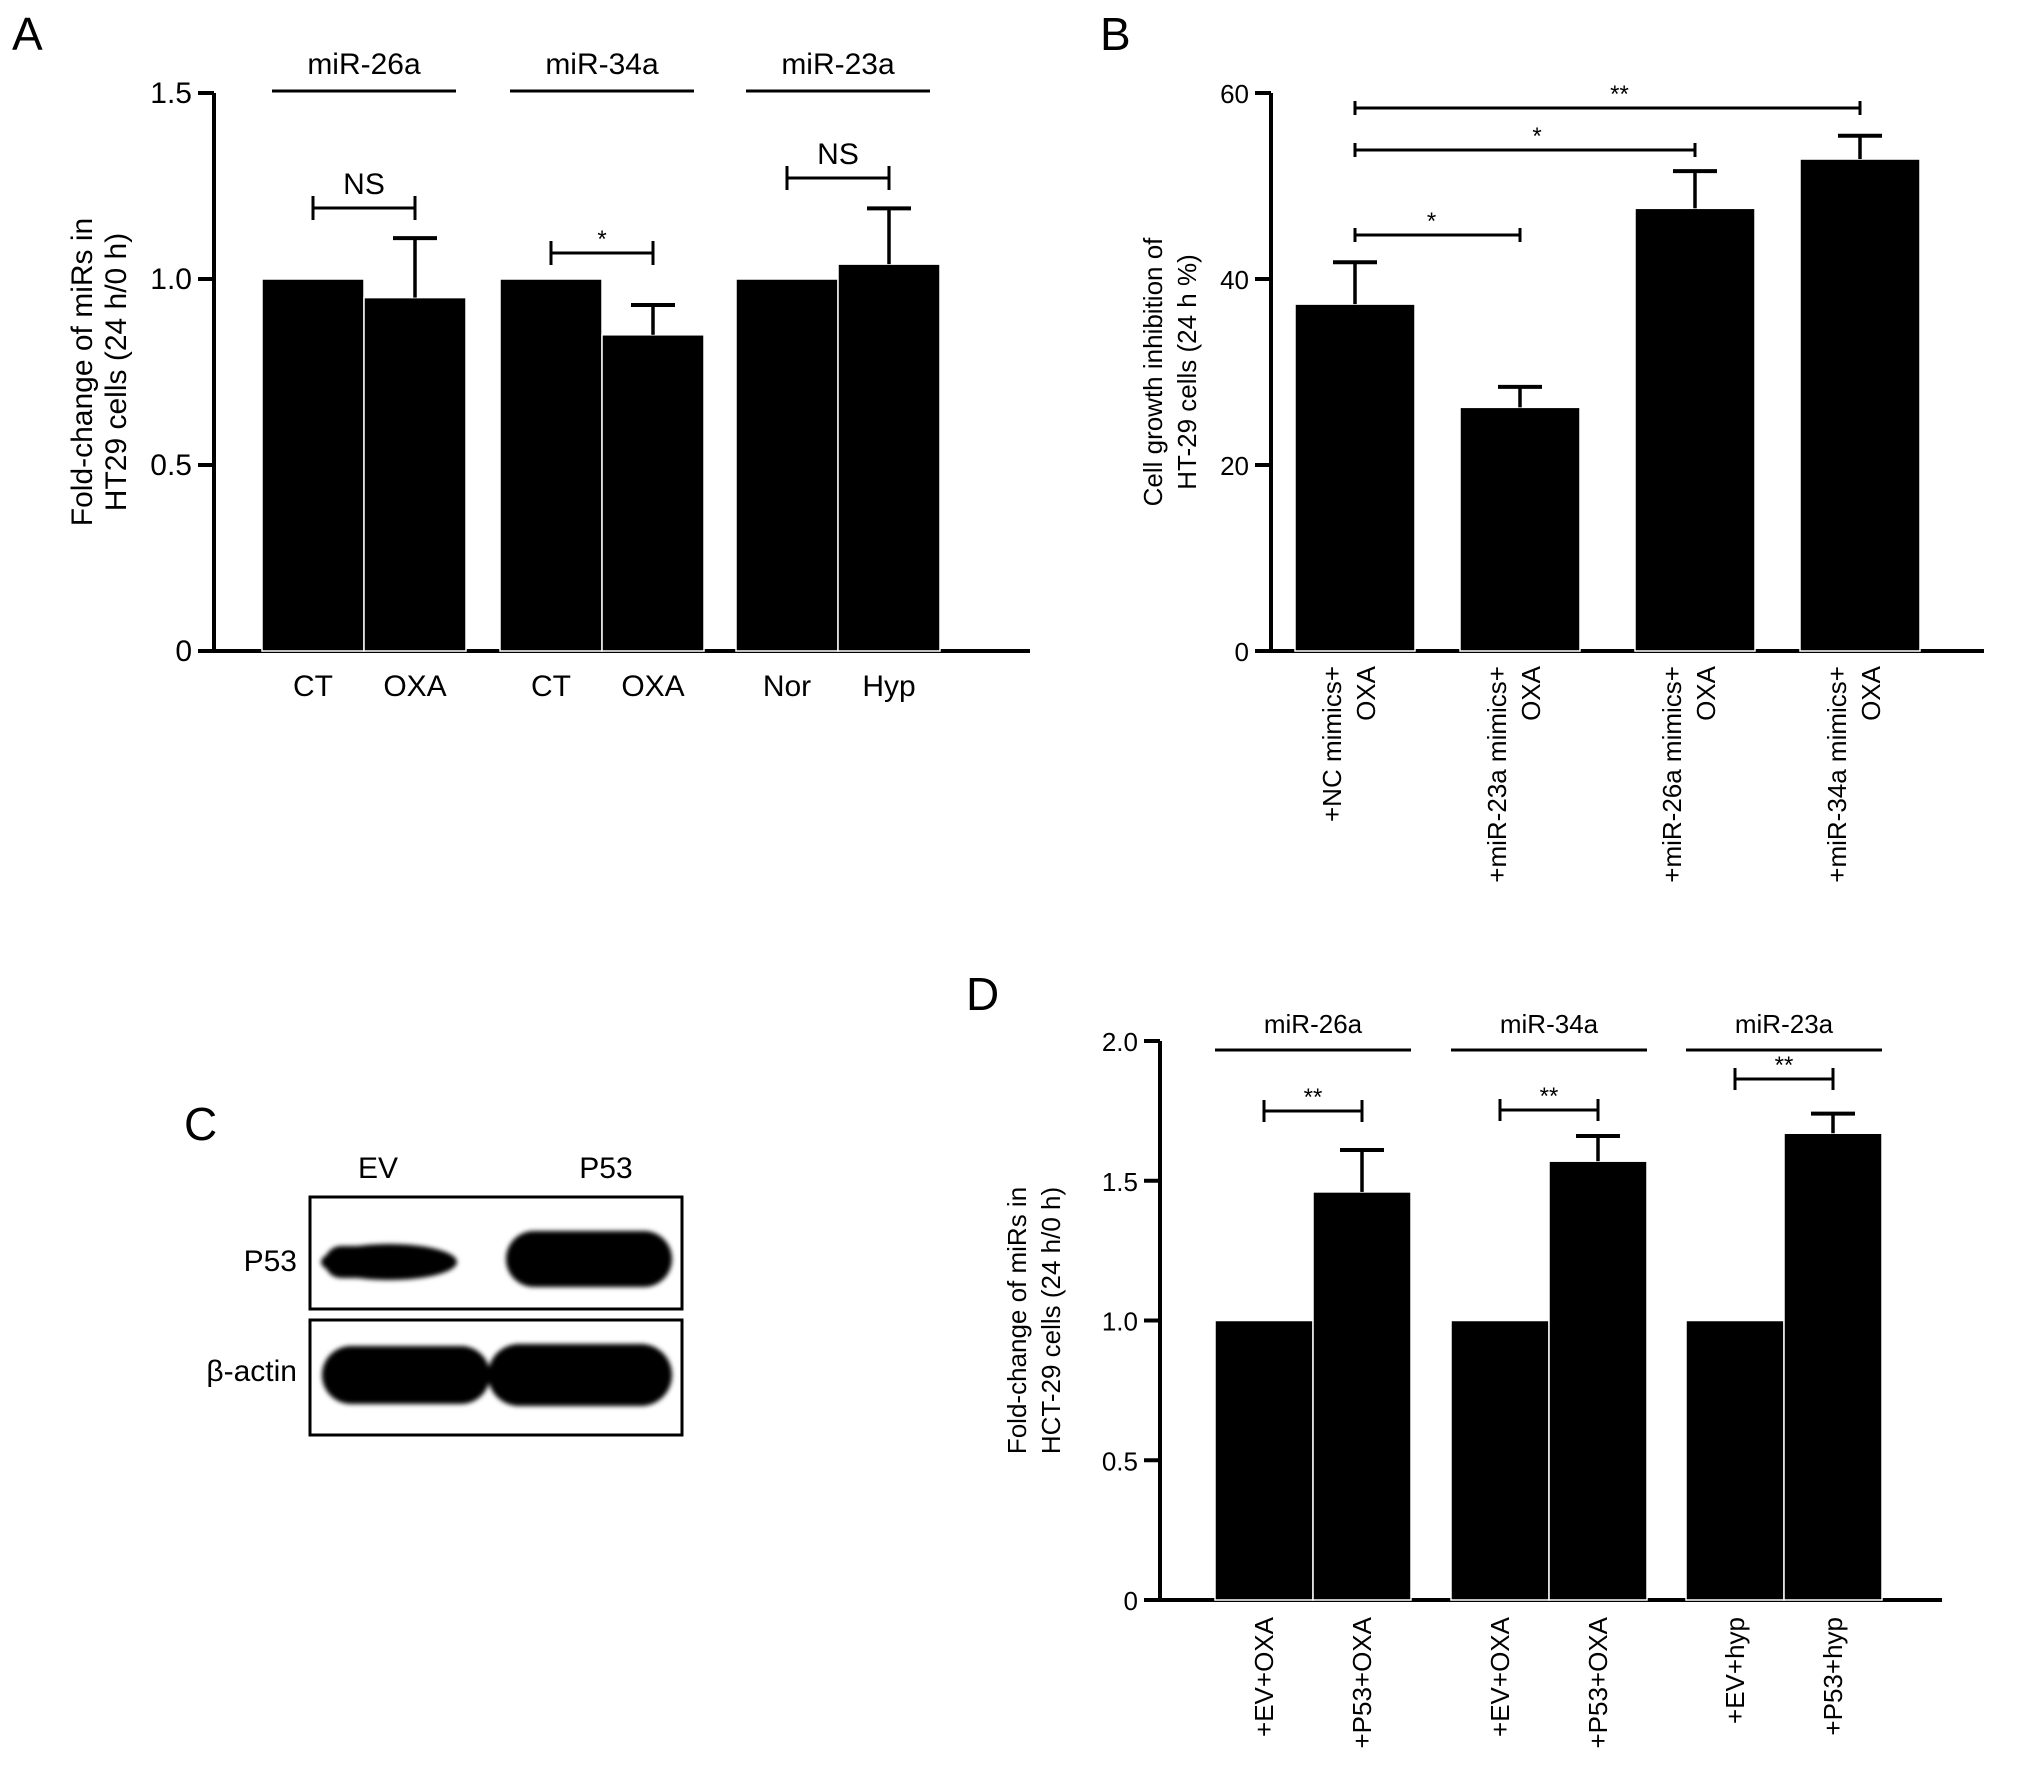  What do you see at coordinates (888, 686) in the screenshot?
I see `category-label-a: Hyp` at bounding box center [888, 686].